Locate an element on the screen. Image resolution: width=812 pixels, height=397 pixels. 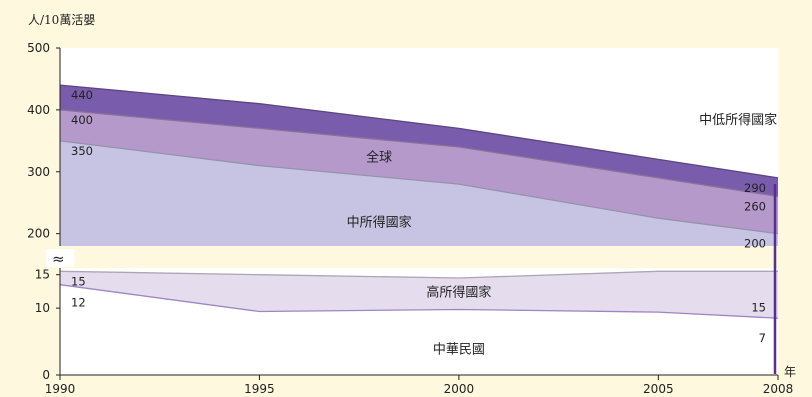
x-tick-label: 1995 is located at coordinates (259, 389).